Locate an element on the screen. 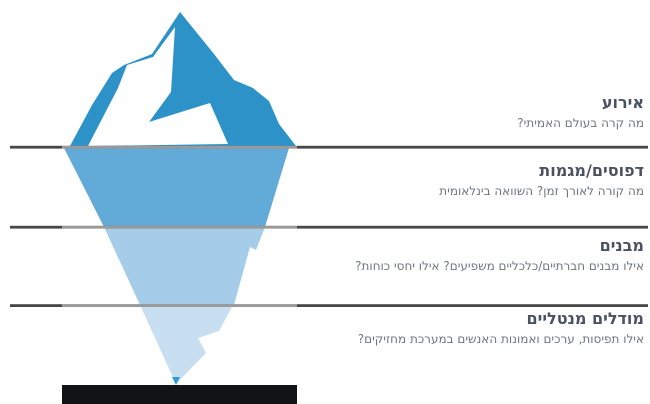  iceberg-tip-accent is located at coordinates (176, 381).